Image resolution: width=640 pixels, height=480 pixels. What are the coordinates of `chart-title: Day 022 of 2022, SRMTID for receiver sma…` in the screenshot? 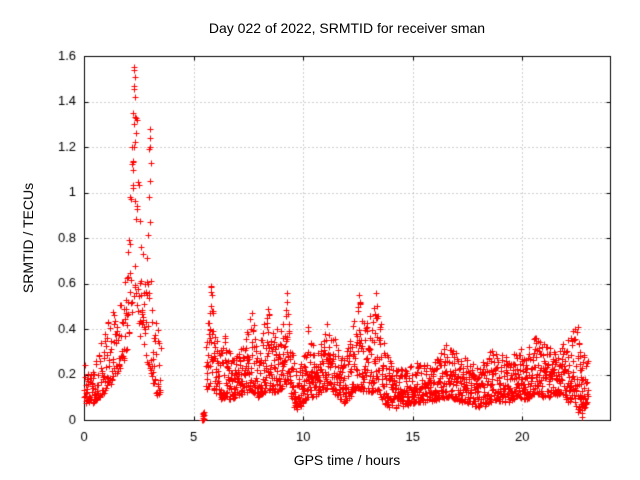 It's located at (347, 28).